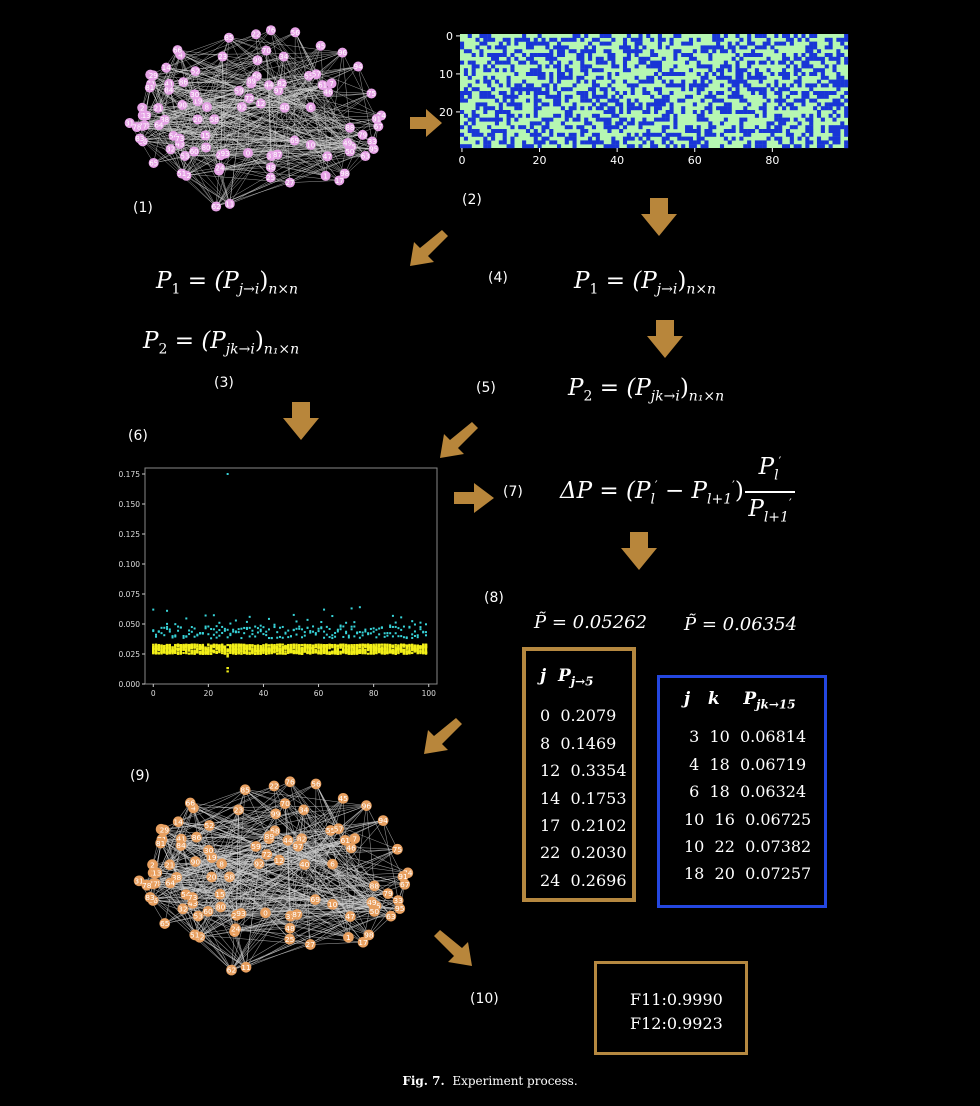 This screenshot has height=1106, width=980. I want to click on arrow-down-icon, so click(639, 551).